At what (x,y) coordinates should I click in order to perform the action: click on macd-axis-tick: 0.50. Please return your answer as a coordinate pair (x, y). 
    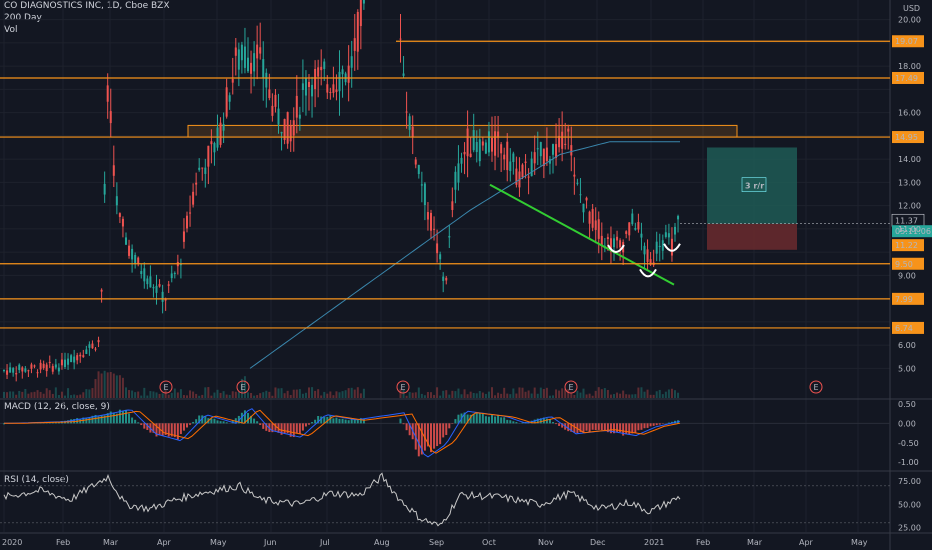
    Looking at the image, I should click on (907, 404).